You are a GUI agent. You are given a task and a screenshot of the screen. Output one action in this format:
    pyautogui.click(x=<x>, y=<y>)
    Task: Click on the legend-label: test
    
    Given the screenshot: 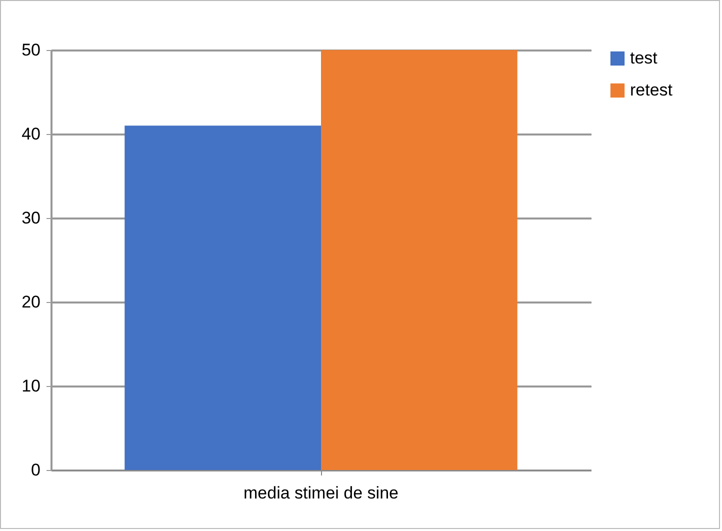 What is the action you would take?
    pyautogui.click(x=644, y=58)
    